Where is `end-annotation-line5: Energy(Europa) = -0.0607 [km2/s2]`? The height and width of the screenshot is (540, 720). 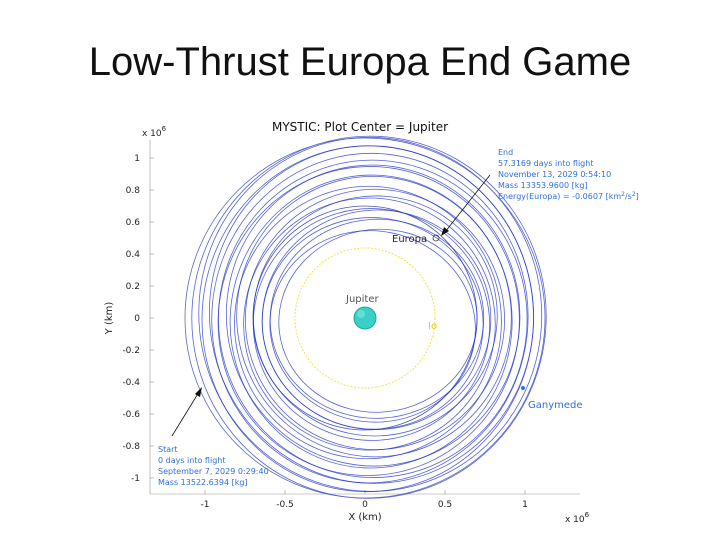
end-annotation-line5: Energy(Europa) = -0.0607 [km2/s2] is located at coordinates (568, 196).